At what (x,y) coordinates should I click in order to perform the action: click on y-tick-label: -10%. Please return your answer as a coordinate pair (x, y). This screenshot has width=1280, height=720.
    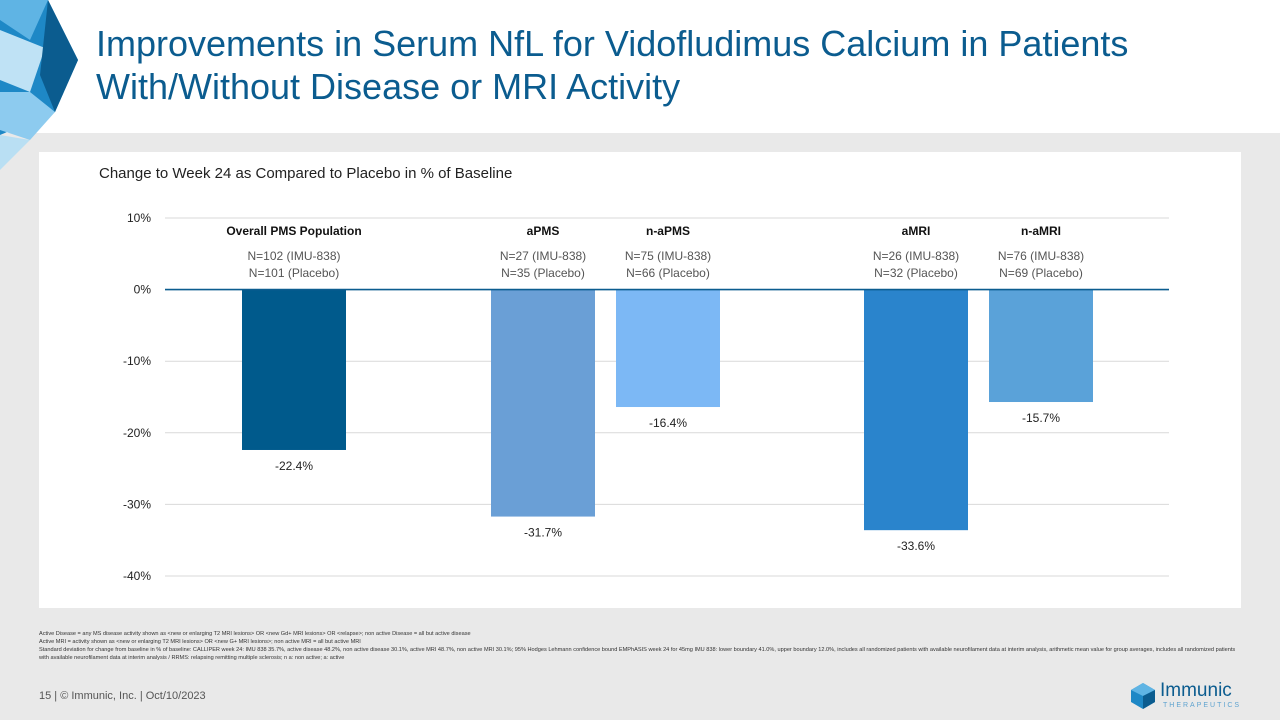
    Looking at the image, I should click on (137, 361).